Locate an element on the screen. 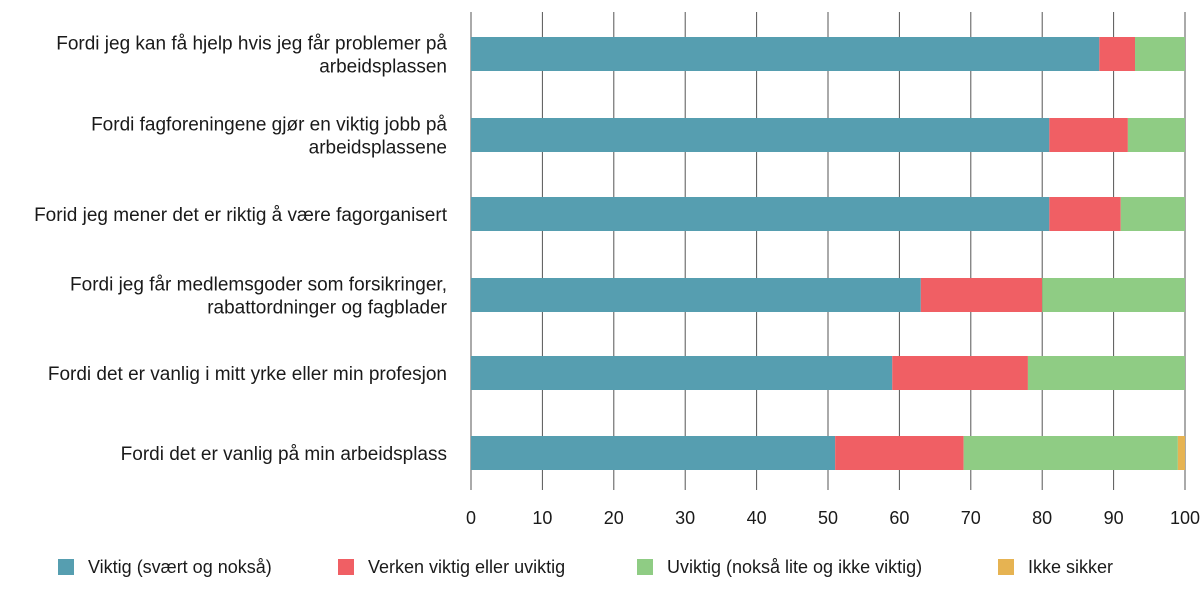 The height and width of the screenshot is (594, 1200). x-tick-label: 100 is located at coordinates (1185, 518).